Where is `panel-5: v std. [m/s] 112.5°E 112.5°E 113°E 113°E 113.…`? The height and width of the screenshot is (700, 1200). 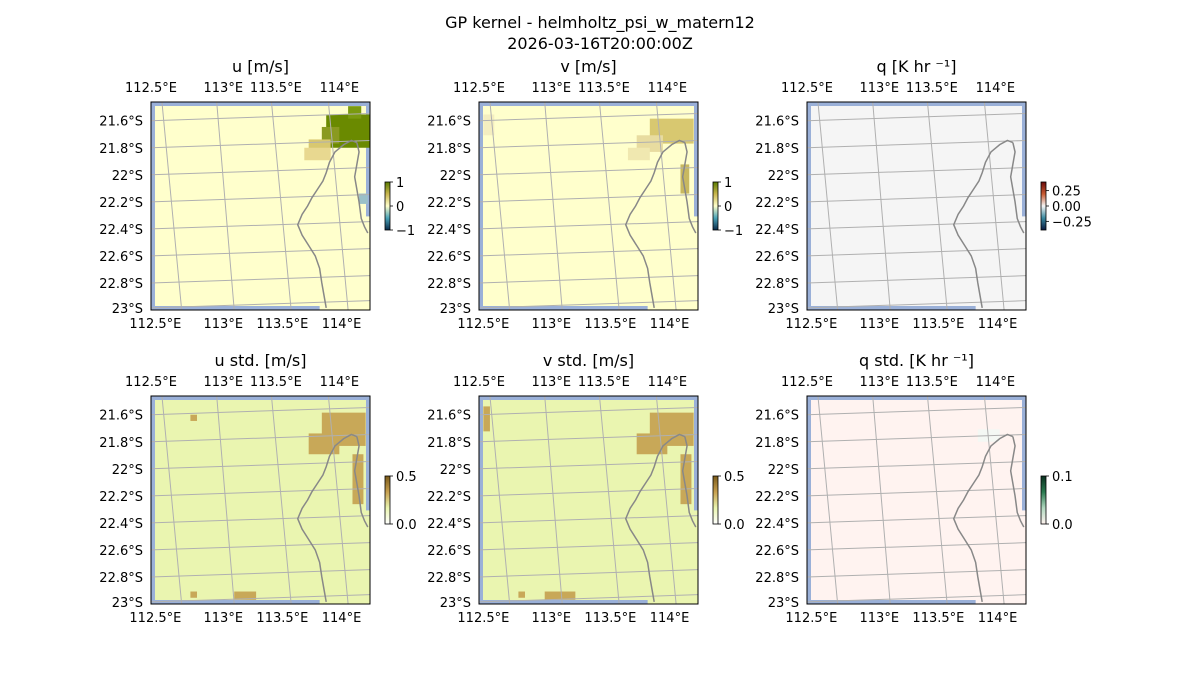 panel-5: v std. [m/s] 112.5°E 112.5°E 113°E 113°E 113.… is located at coordinates (585, 488).